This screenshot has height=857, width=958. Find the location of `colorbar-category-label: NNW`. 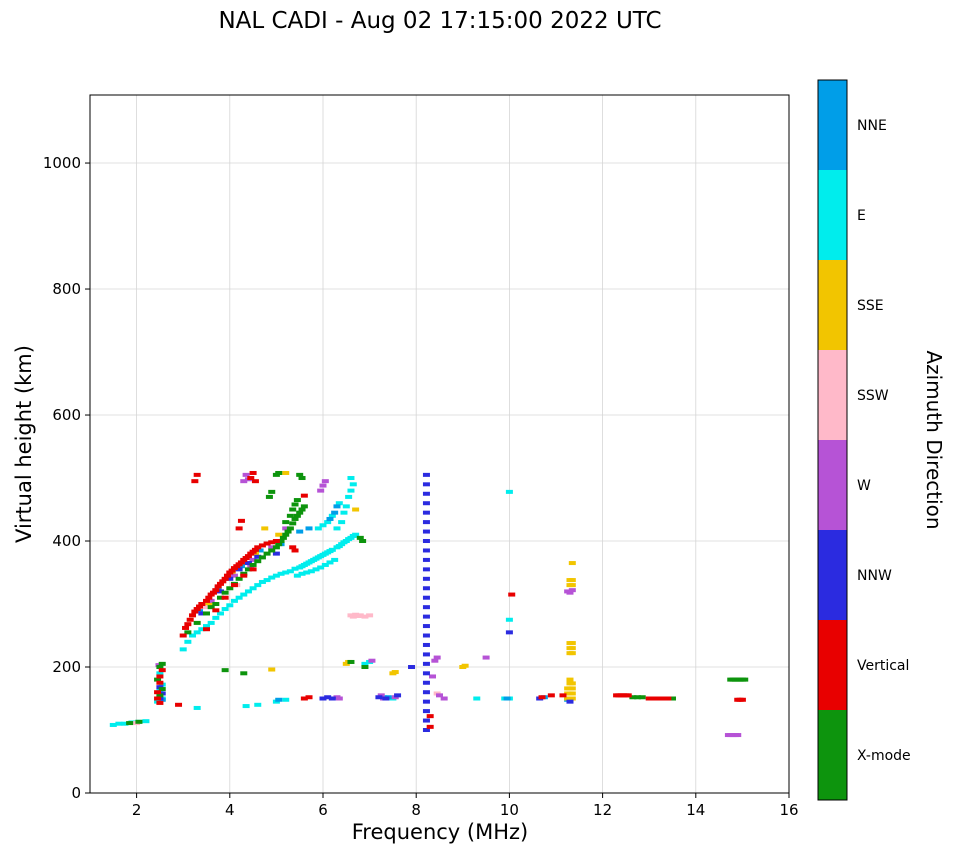

colorbar-category-label: NNW is located at coordinates (874, 576).